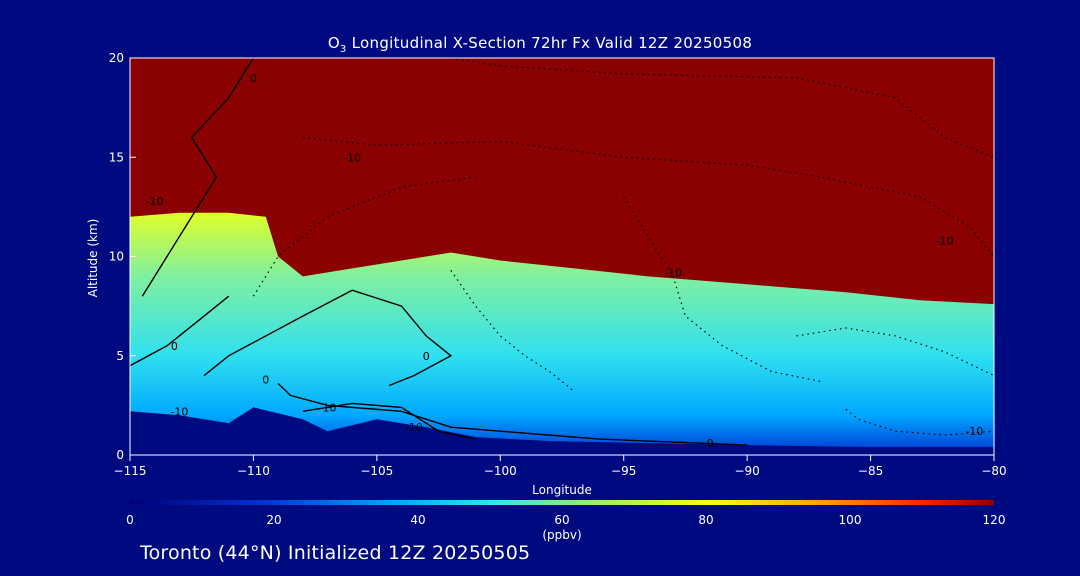  I want to click on y-tick-label: 0, so click(120, 455).